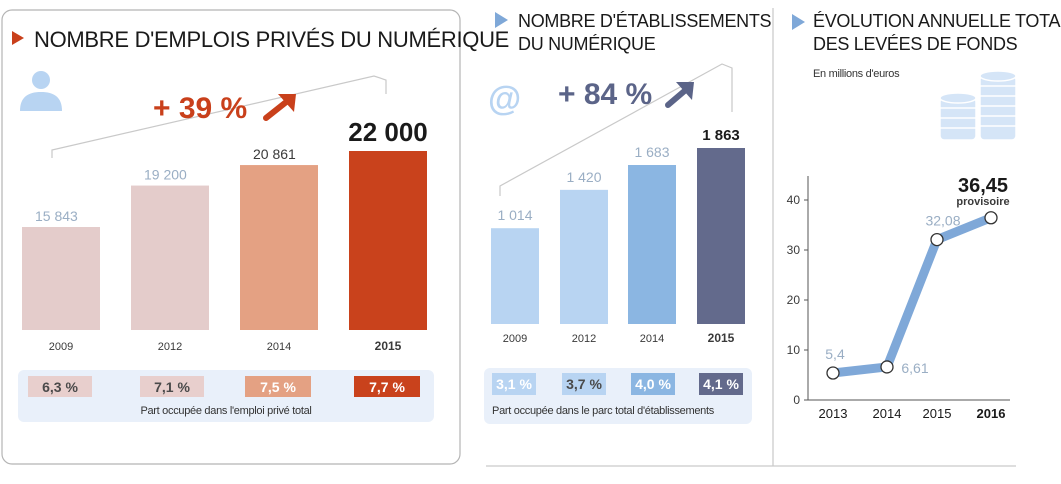 This screenshot has height=484, width=1061. What do you see at coordinates (794, 300) in the screenshot?
I see `funding-y-tick-label-20: 20` at bounding box center [794, 300].